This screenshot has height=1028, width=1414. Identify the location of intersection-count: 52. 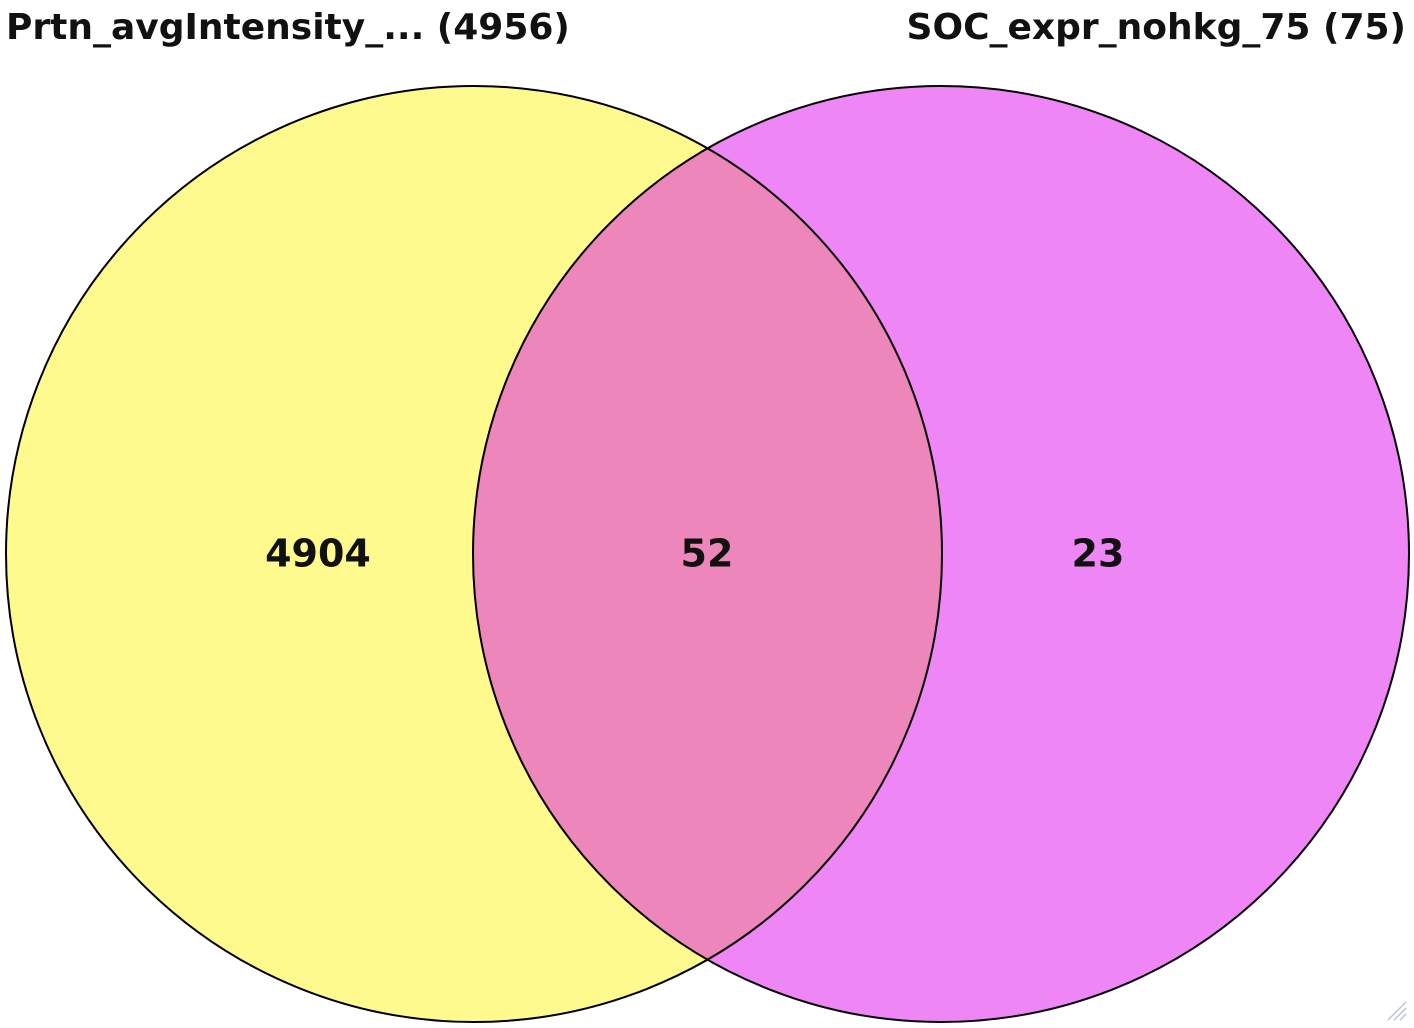
(707, 554).